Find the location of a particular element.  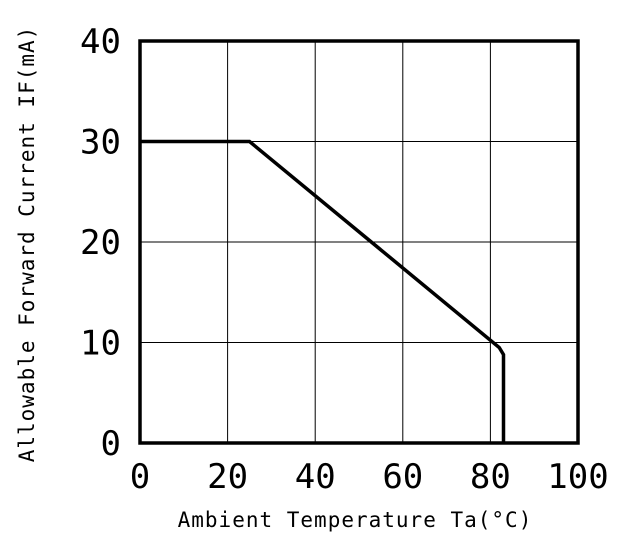

y-tick-labels: 0 10 20 30 40 is located at coordinates (100, 243).